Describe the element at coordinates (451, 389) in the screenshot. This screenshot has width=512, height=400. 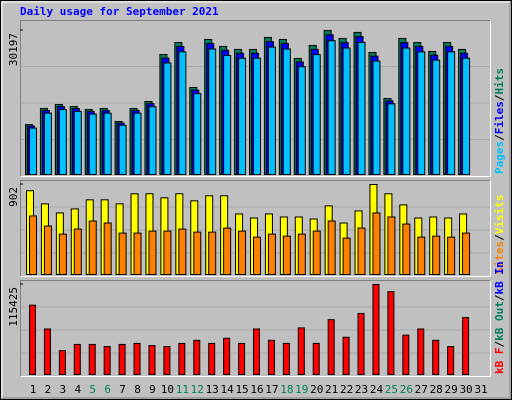
I see `x-tick-label: 29` at that location.